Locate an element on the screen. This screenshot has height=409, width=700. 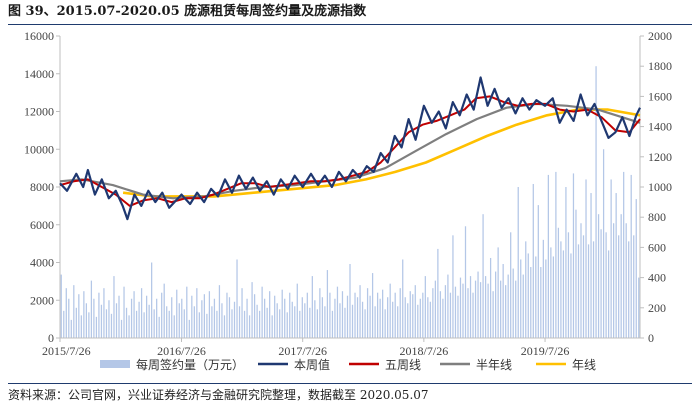
y-left-tick-label: 16000 is located at coordinates (39, 36).